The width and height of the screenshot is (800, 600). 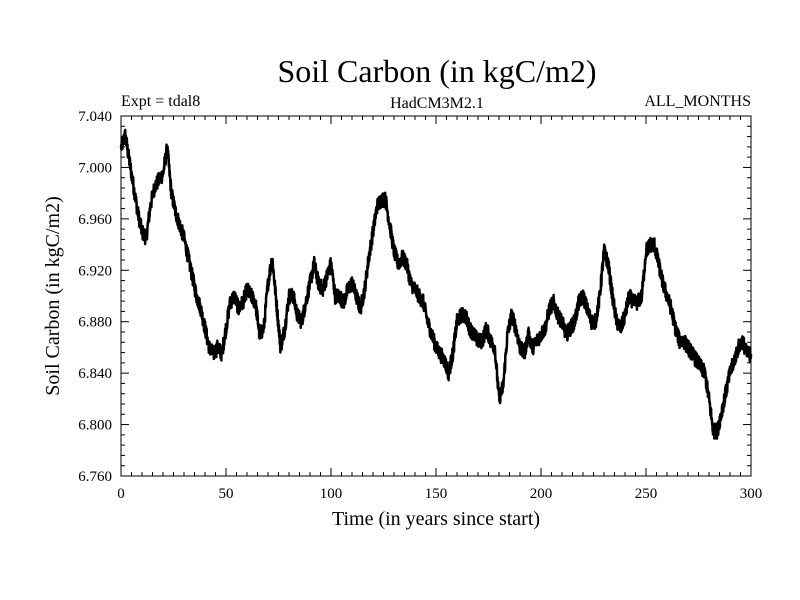 What do you see at coordinates (121, 494) in the screenshot?
I see `x-tick-label: 0` at bounding box center [121, 494].